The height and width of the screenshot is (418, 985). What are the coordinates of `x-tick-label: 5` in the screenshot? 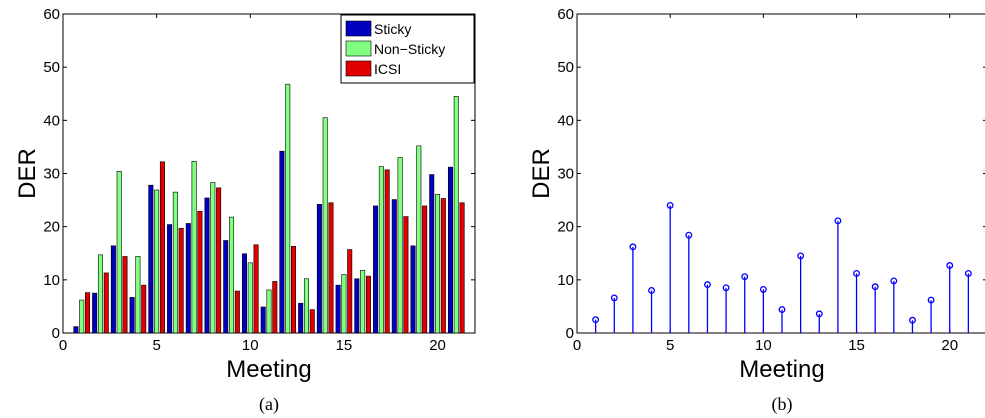 It's located at (670, 345).